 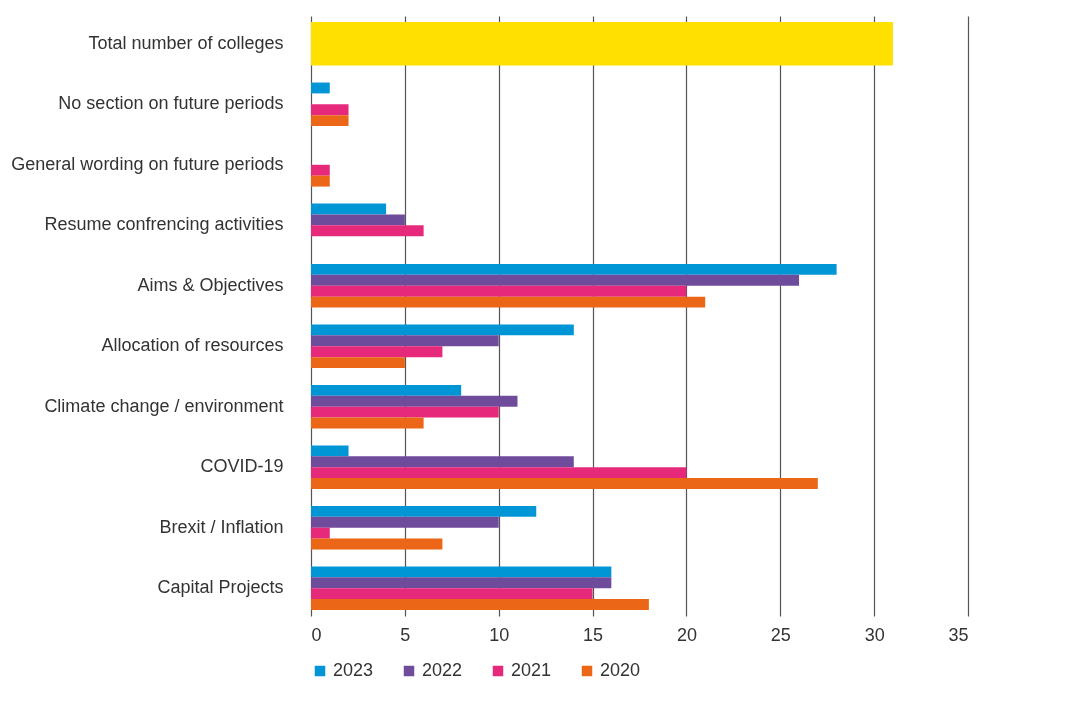 I want to click on y-tick-label: Allocation of resources, so click(x=192, y=345).